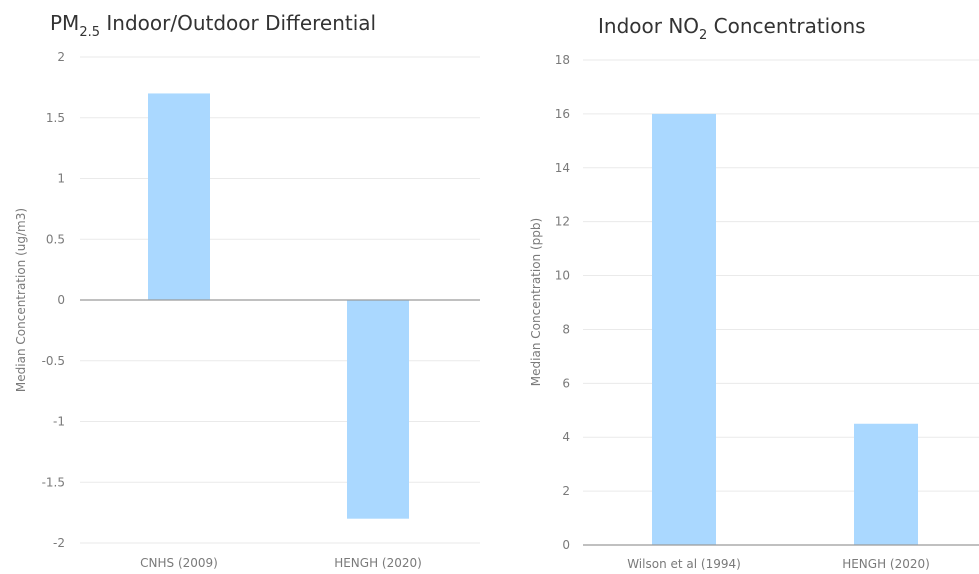 The image size is (979, 574). What do you see at coordinates (566, 545) in the screenshot?
I see `no2-y-tick-label: 0` at bounding box center [566, 545].